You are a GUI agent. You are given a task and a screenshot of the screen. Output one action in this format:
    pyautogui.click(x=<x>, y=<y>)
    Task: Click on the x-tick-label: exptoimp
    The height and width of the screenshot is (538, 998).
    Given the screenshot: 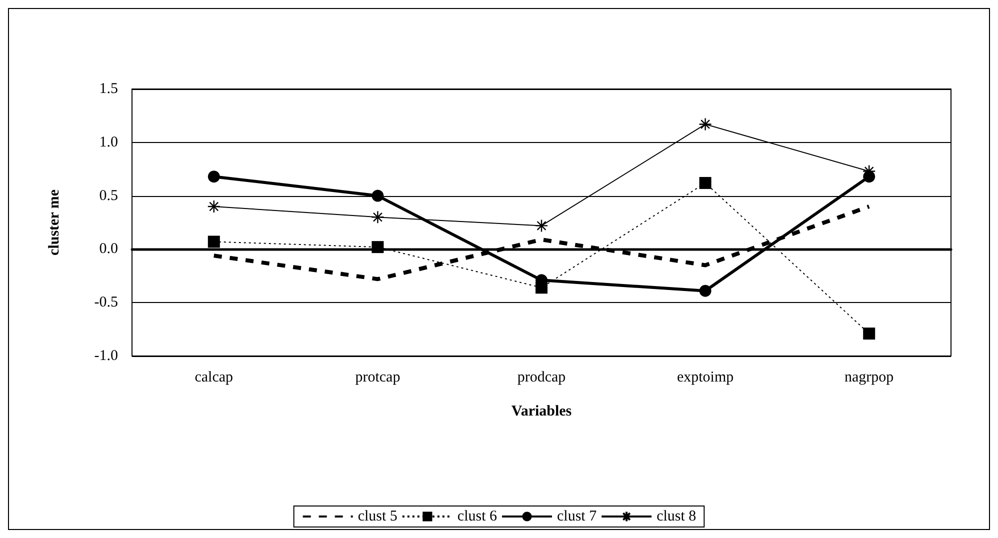 What is the action you would take?
    pyautogui.click(x=705, y=378)
    